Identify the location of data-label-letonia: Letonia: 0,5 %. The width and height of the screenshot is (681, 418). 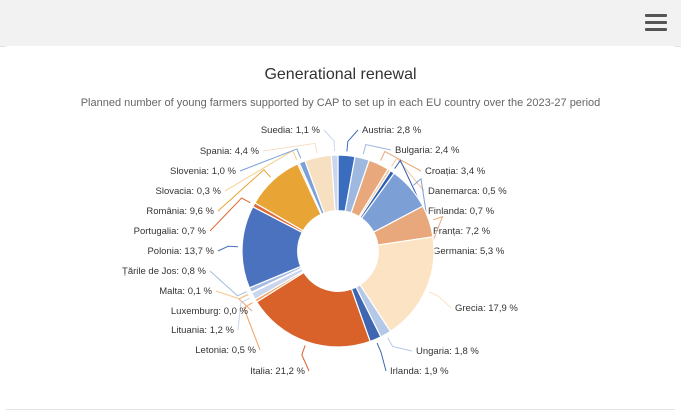
(225, 350).